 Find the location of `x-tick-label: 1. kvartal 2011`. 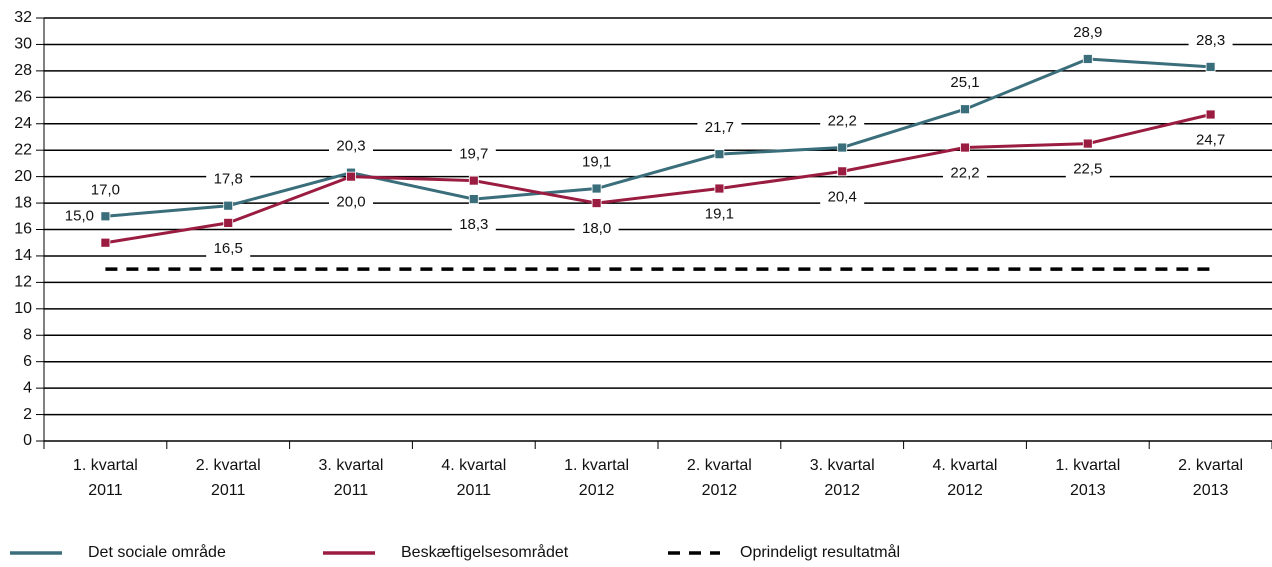

x-tick-label: 1. kvartal 2011 is located at coordinates (105, 478).